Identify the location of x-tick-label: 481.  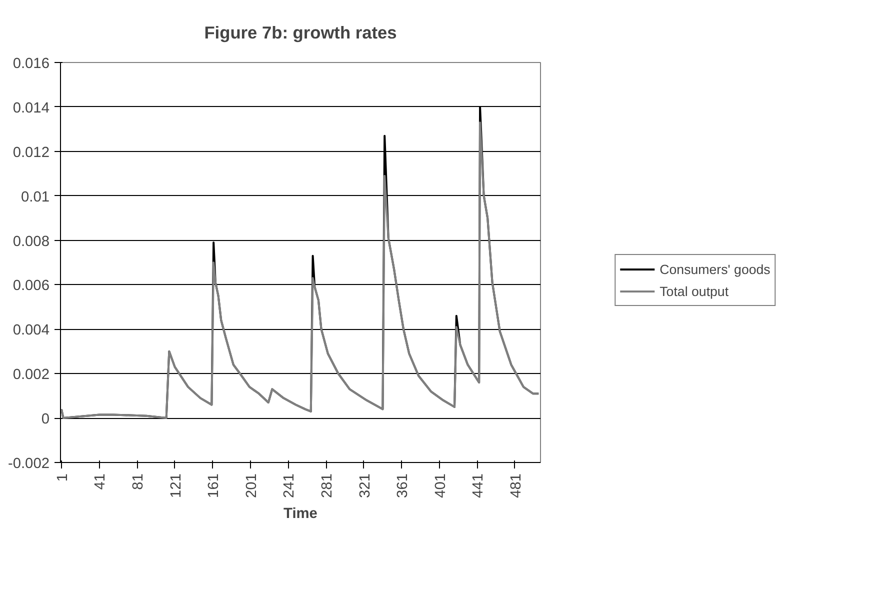
(516, 485).